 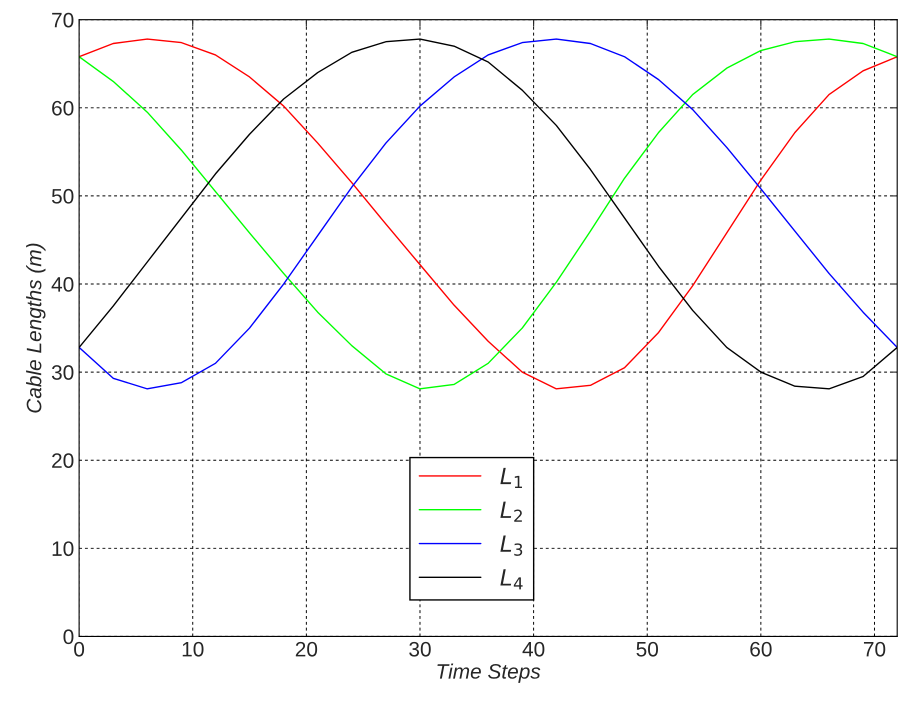 What do you see at coordinates (420, 649) in the screenshot?
I see `x-tick-label: 30` at bounding box center [420, 649].